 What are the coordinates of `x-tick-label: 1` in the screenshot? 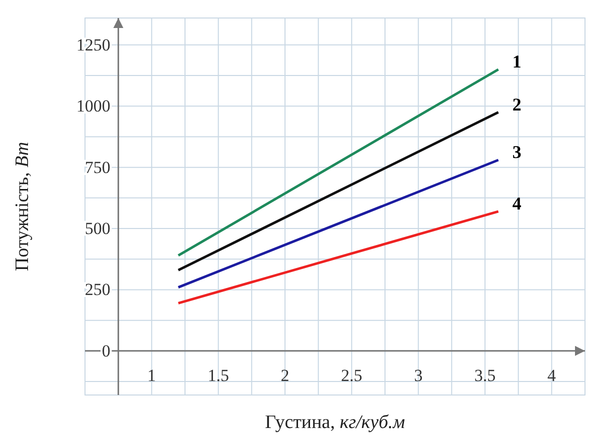 It's located at (151, 376).